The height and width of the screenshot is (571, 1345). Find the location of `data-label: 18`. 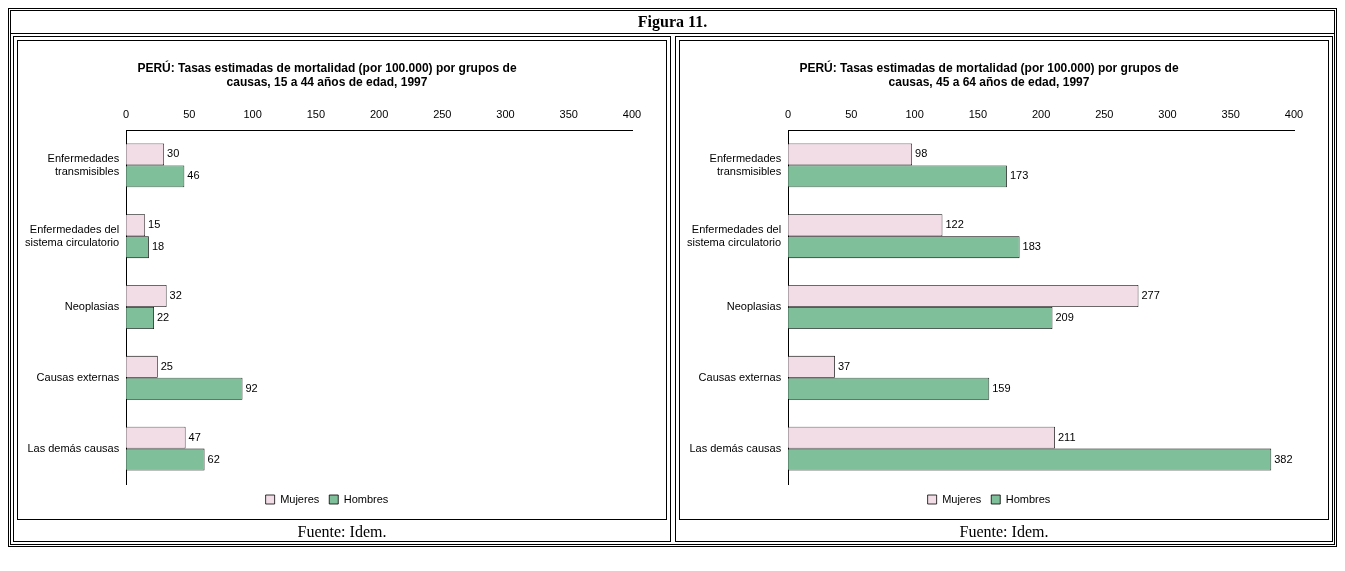

data-label: 18 is located at coordinates (158, 246).